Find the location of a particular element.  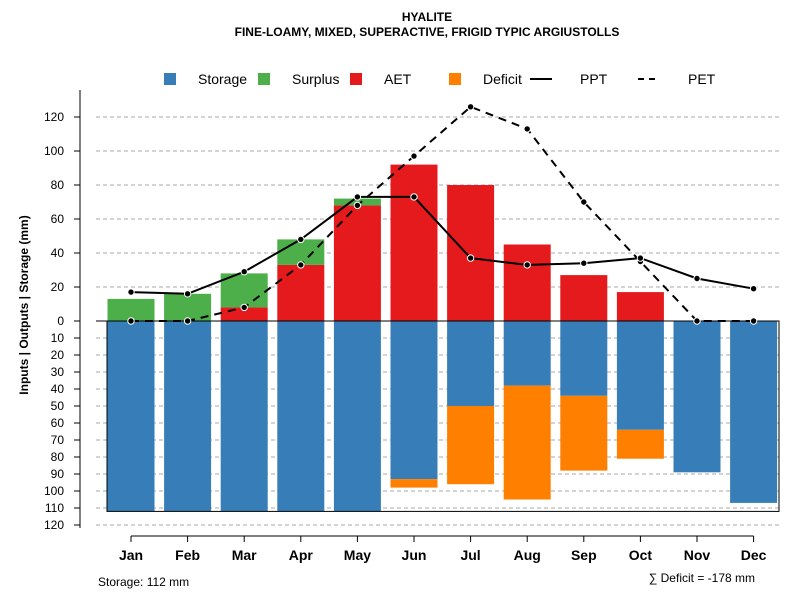

y-tick-label: 50 is located at coordinates (58, 406).